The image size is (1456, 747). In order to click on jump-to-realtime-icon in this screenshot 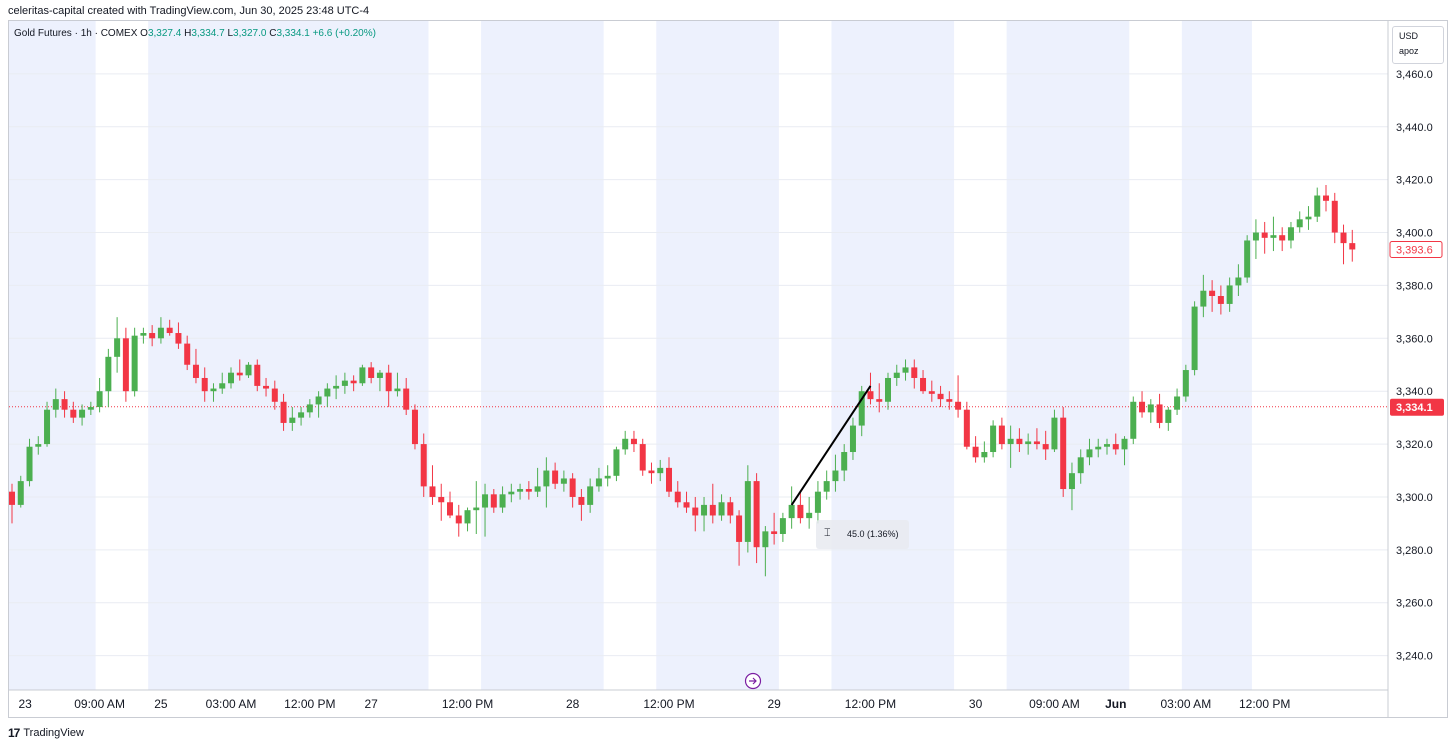, I will do `click(753, 681)`.